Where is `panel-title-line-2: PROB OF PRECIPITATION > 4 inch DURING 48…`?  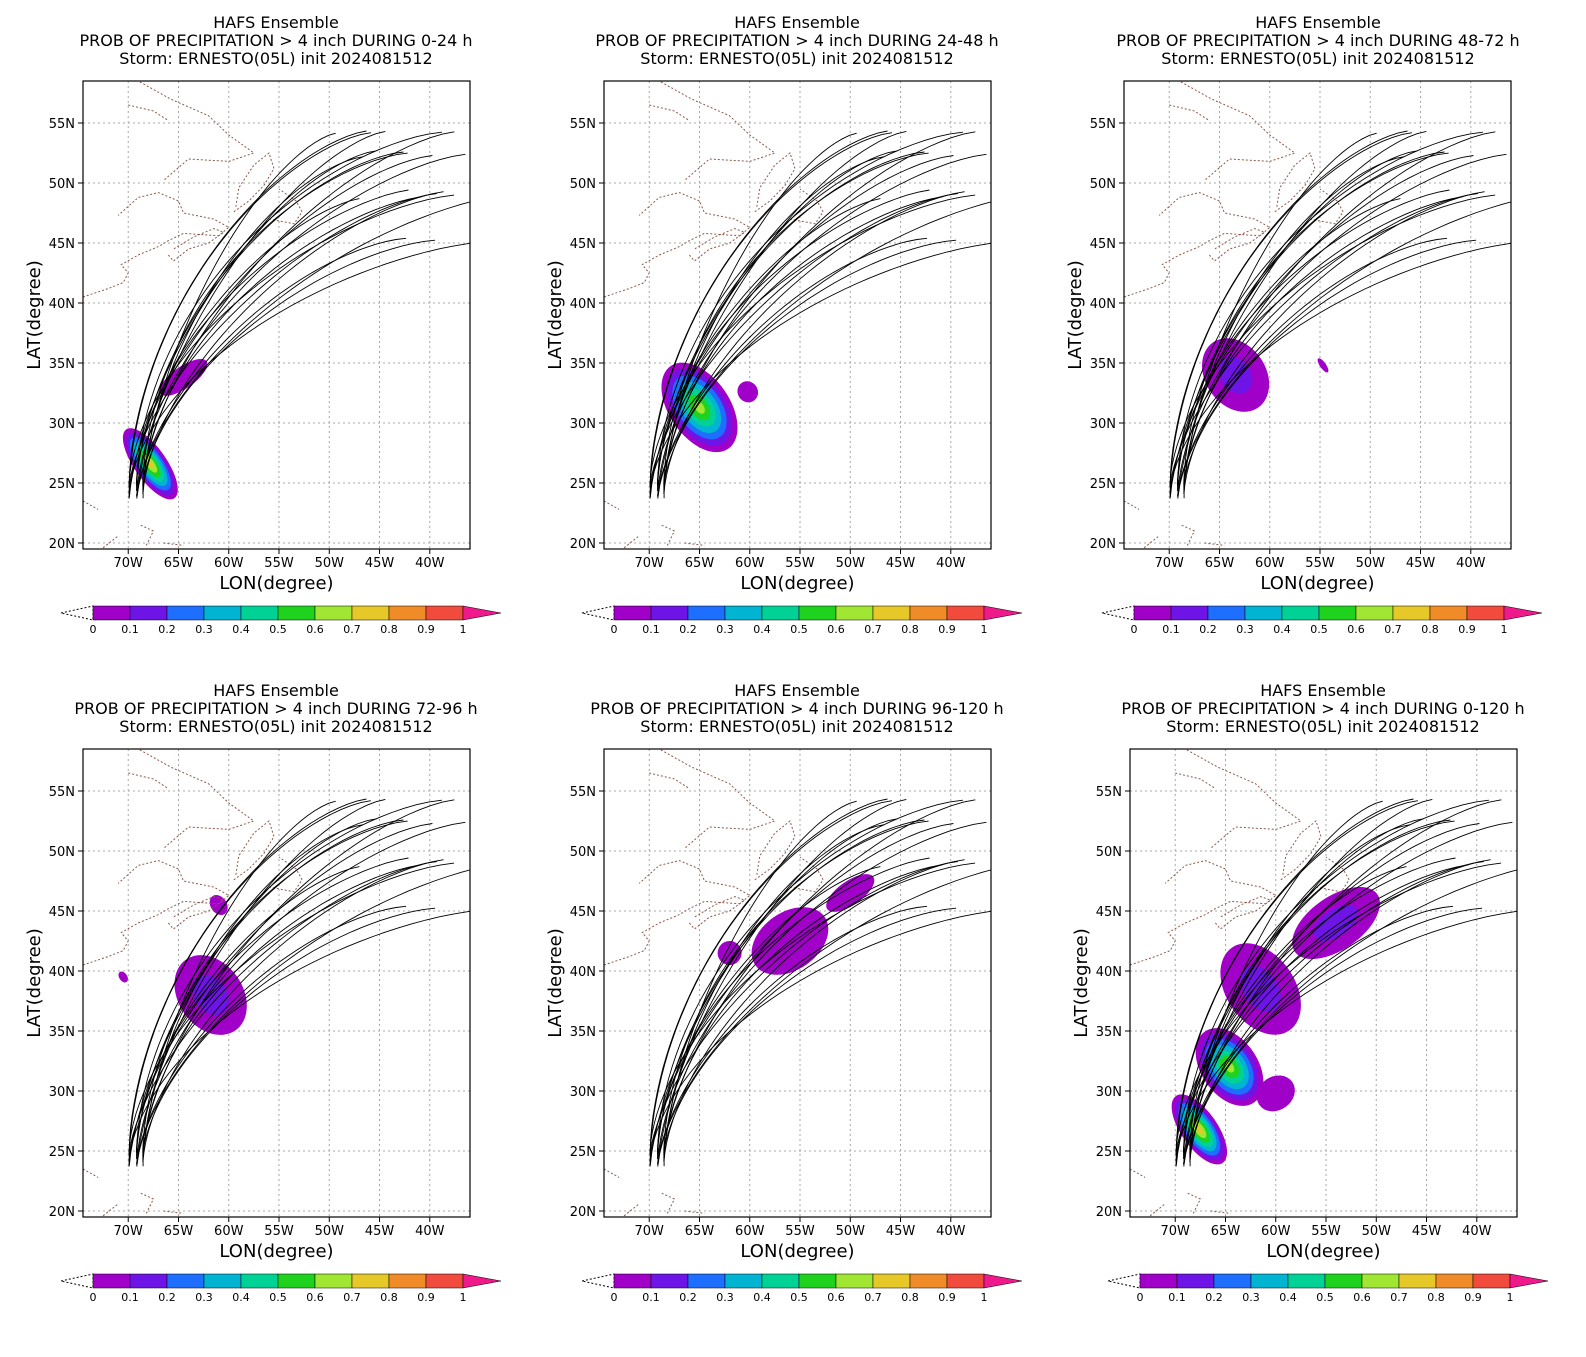
panel-title-line-2: PROB OF PRECIPITATION > 4 inch DURING 48… is located at coordinates (1317, 40).